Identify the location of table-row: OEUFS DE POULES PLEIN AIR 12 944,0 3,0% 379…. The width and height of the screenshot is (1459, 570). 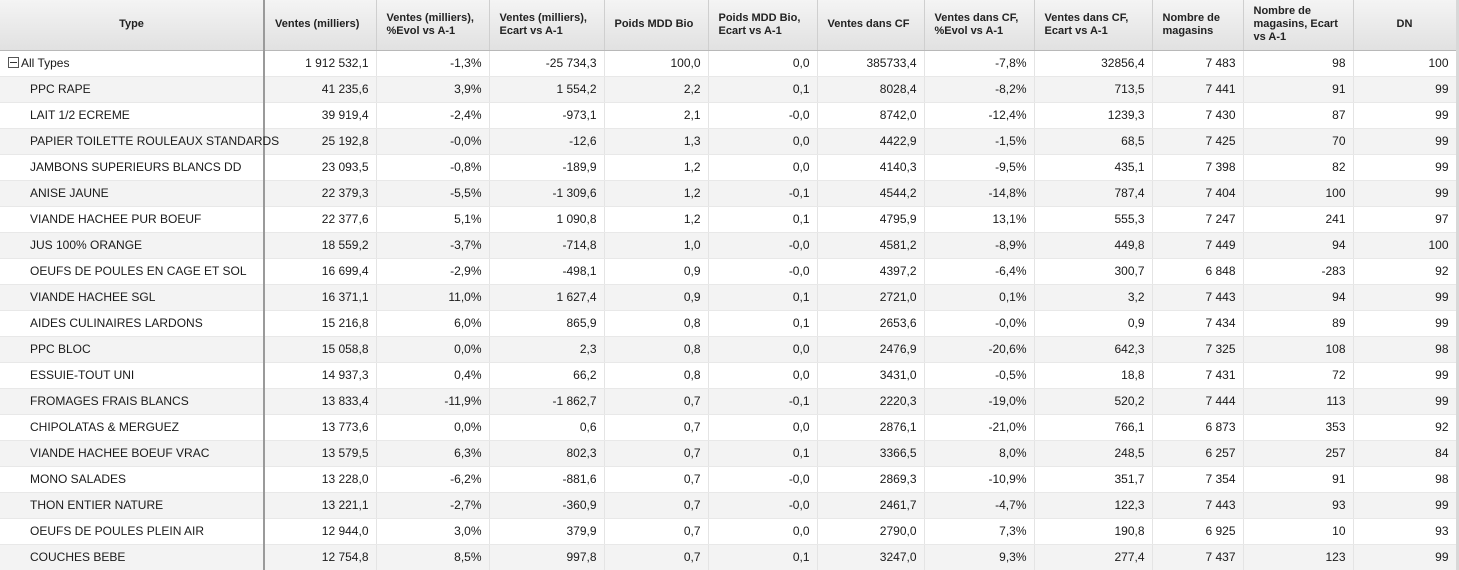
(728, 531).